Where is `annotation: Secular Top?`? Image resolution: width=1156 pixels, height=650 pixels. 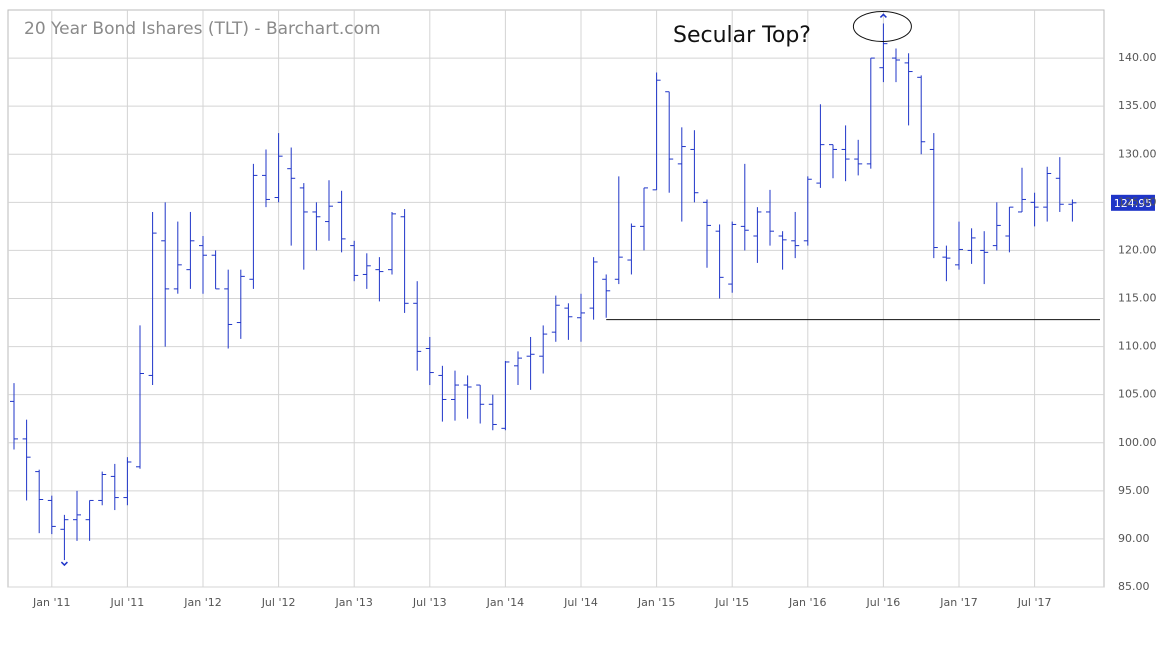 annotation: Secular Top? is located at coordinates (742, 35).